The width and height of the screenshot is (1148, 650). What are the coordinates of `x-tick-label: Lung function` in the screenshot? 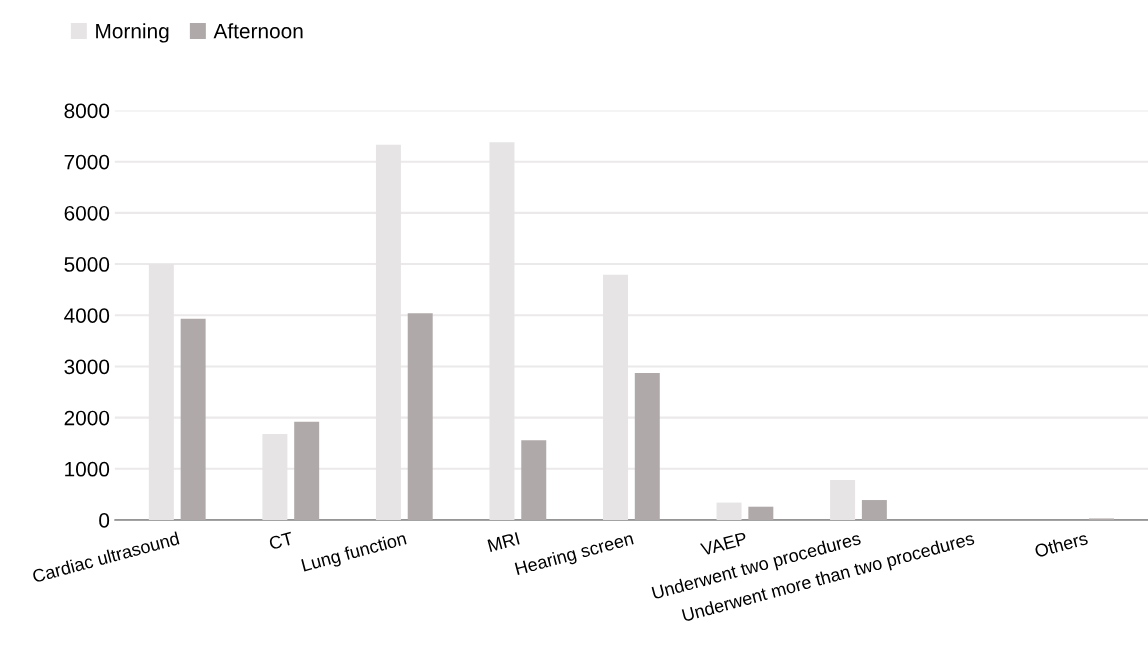 It's located at (354, 553).